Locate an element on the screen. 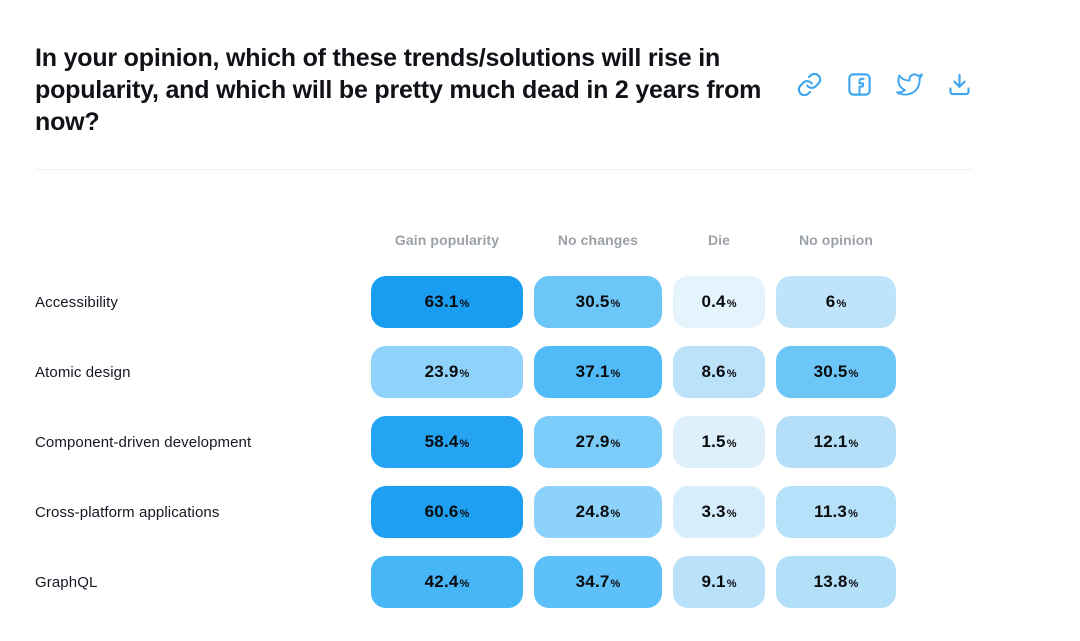 The width and height of the screenshot is (1080, 641). cell-value: 8.6 is located at coordinates (713, 371).